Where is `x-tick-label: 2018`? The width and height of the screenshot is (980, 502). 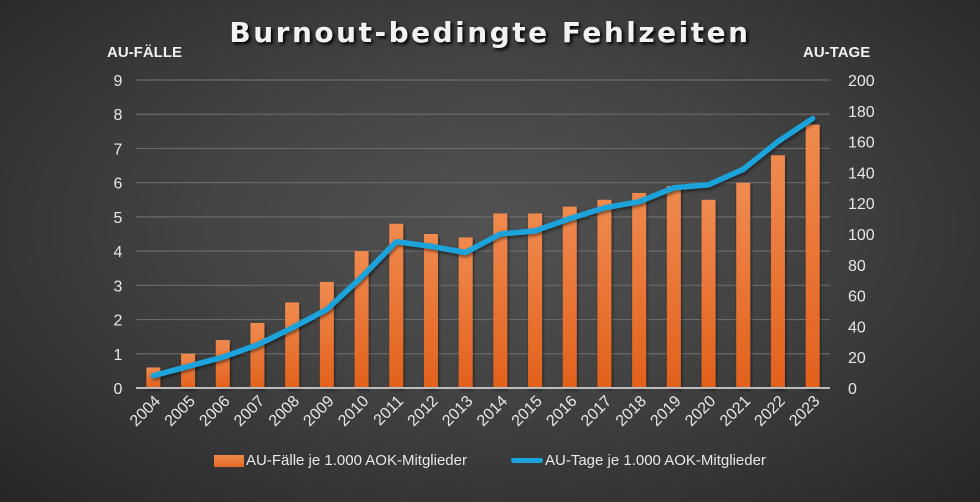
x-tick-label: 2018 is located at coordinates (631, 411).